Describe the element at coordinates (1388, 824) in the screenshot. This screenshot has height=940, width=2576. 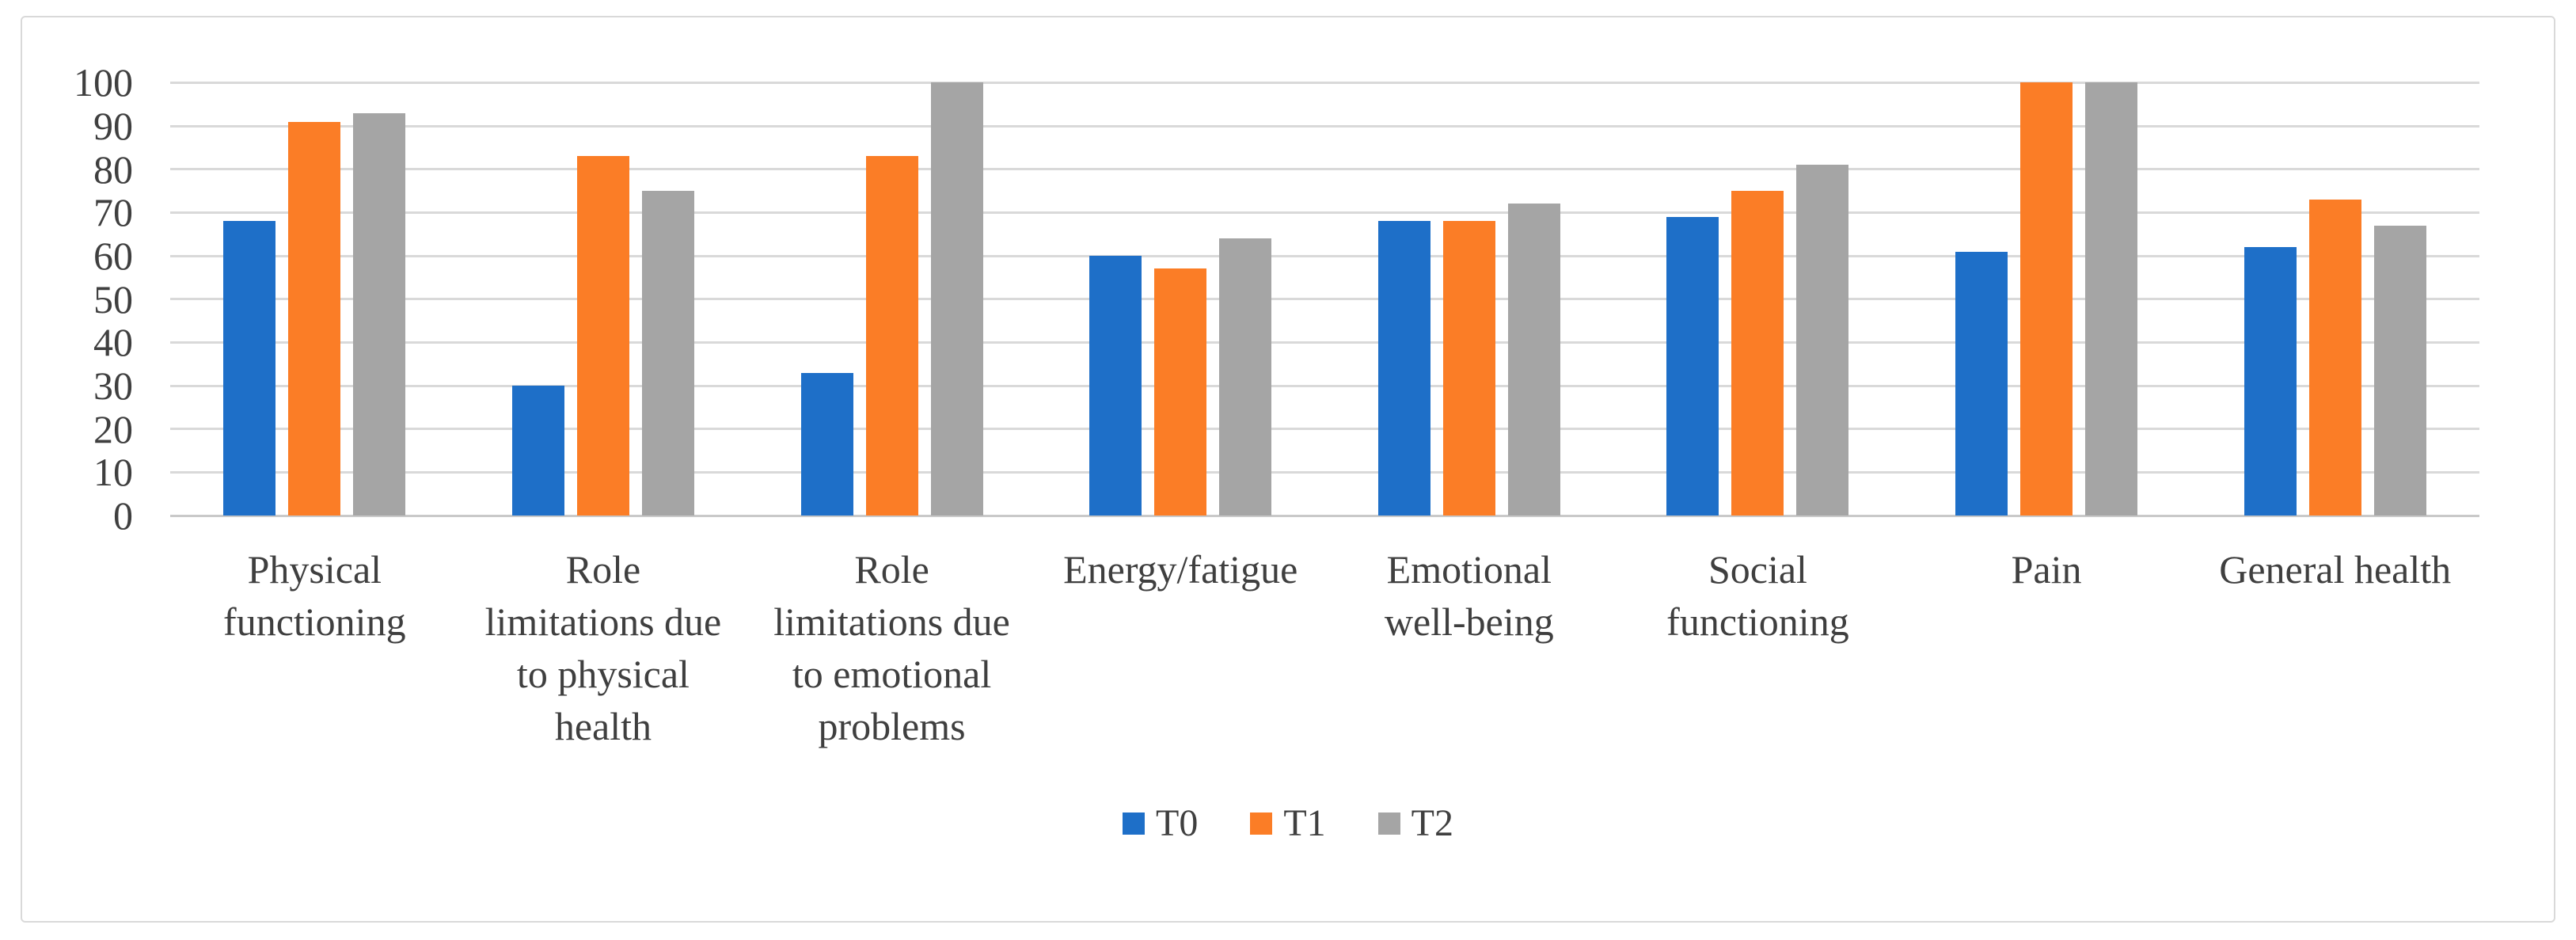
I see `legend-swatch-t2` at that location.